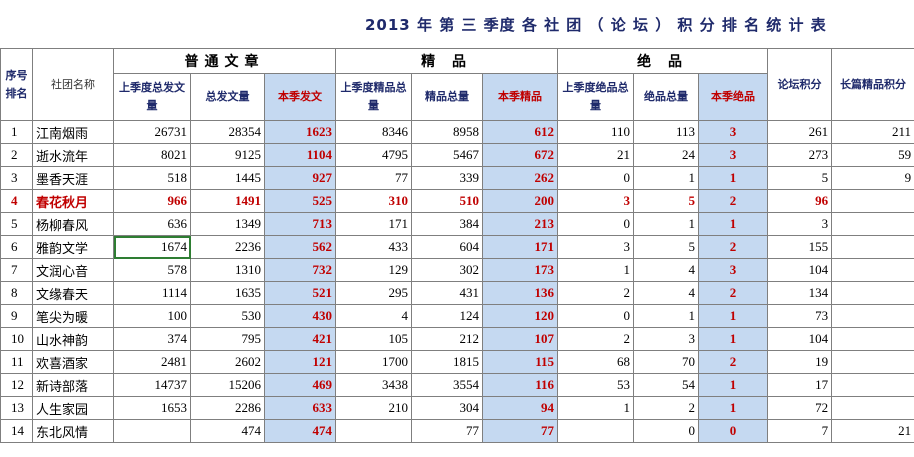  I want to click on this-quarter-articles-cell: 1104, so click(300, 155).